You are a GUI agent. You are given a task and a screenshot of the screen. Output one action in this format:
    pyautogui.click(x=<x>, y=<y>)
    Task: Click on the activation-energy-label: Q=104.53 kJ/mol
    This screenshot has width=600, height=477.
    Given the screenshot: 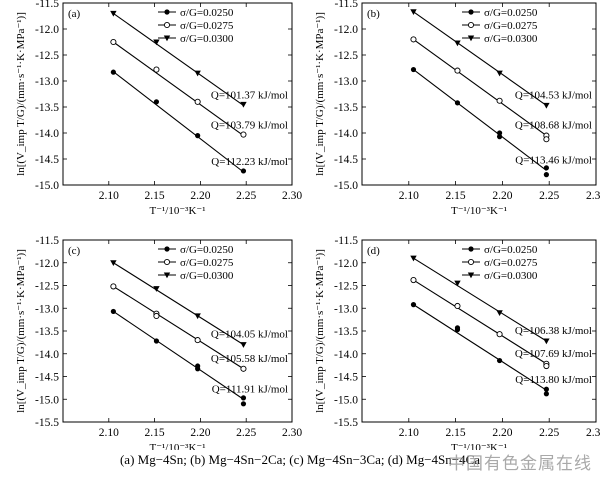 What is the action you would take?
    pyautogui.click(x=553, y=95)
    